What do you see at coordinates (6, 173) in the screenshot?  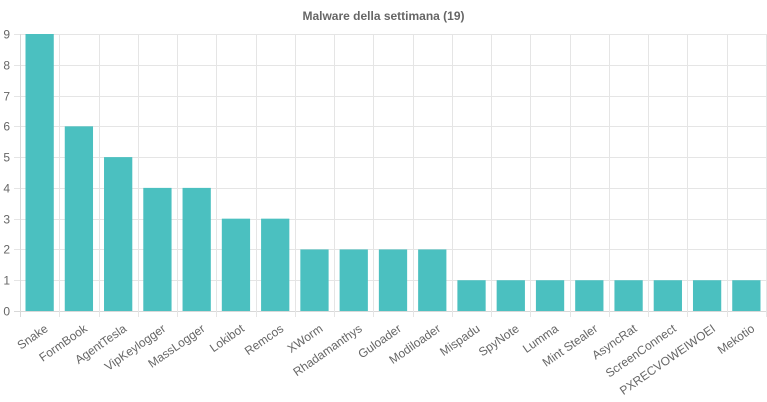 I see `y-axis-ticks: 0 1 2 3 4 5 6 7 8 9` at bounding box center [6, 173].